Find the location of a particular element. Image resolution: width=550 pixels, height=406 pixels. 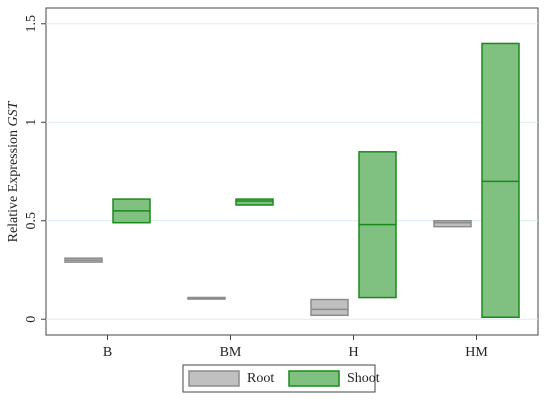

x-tick-label: HM is located at coordinates (476, 352).